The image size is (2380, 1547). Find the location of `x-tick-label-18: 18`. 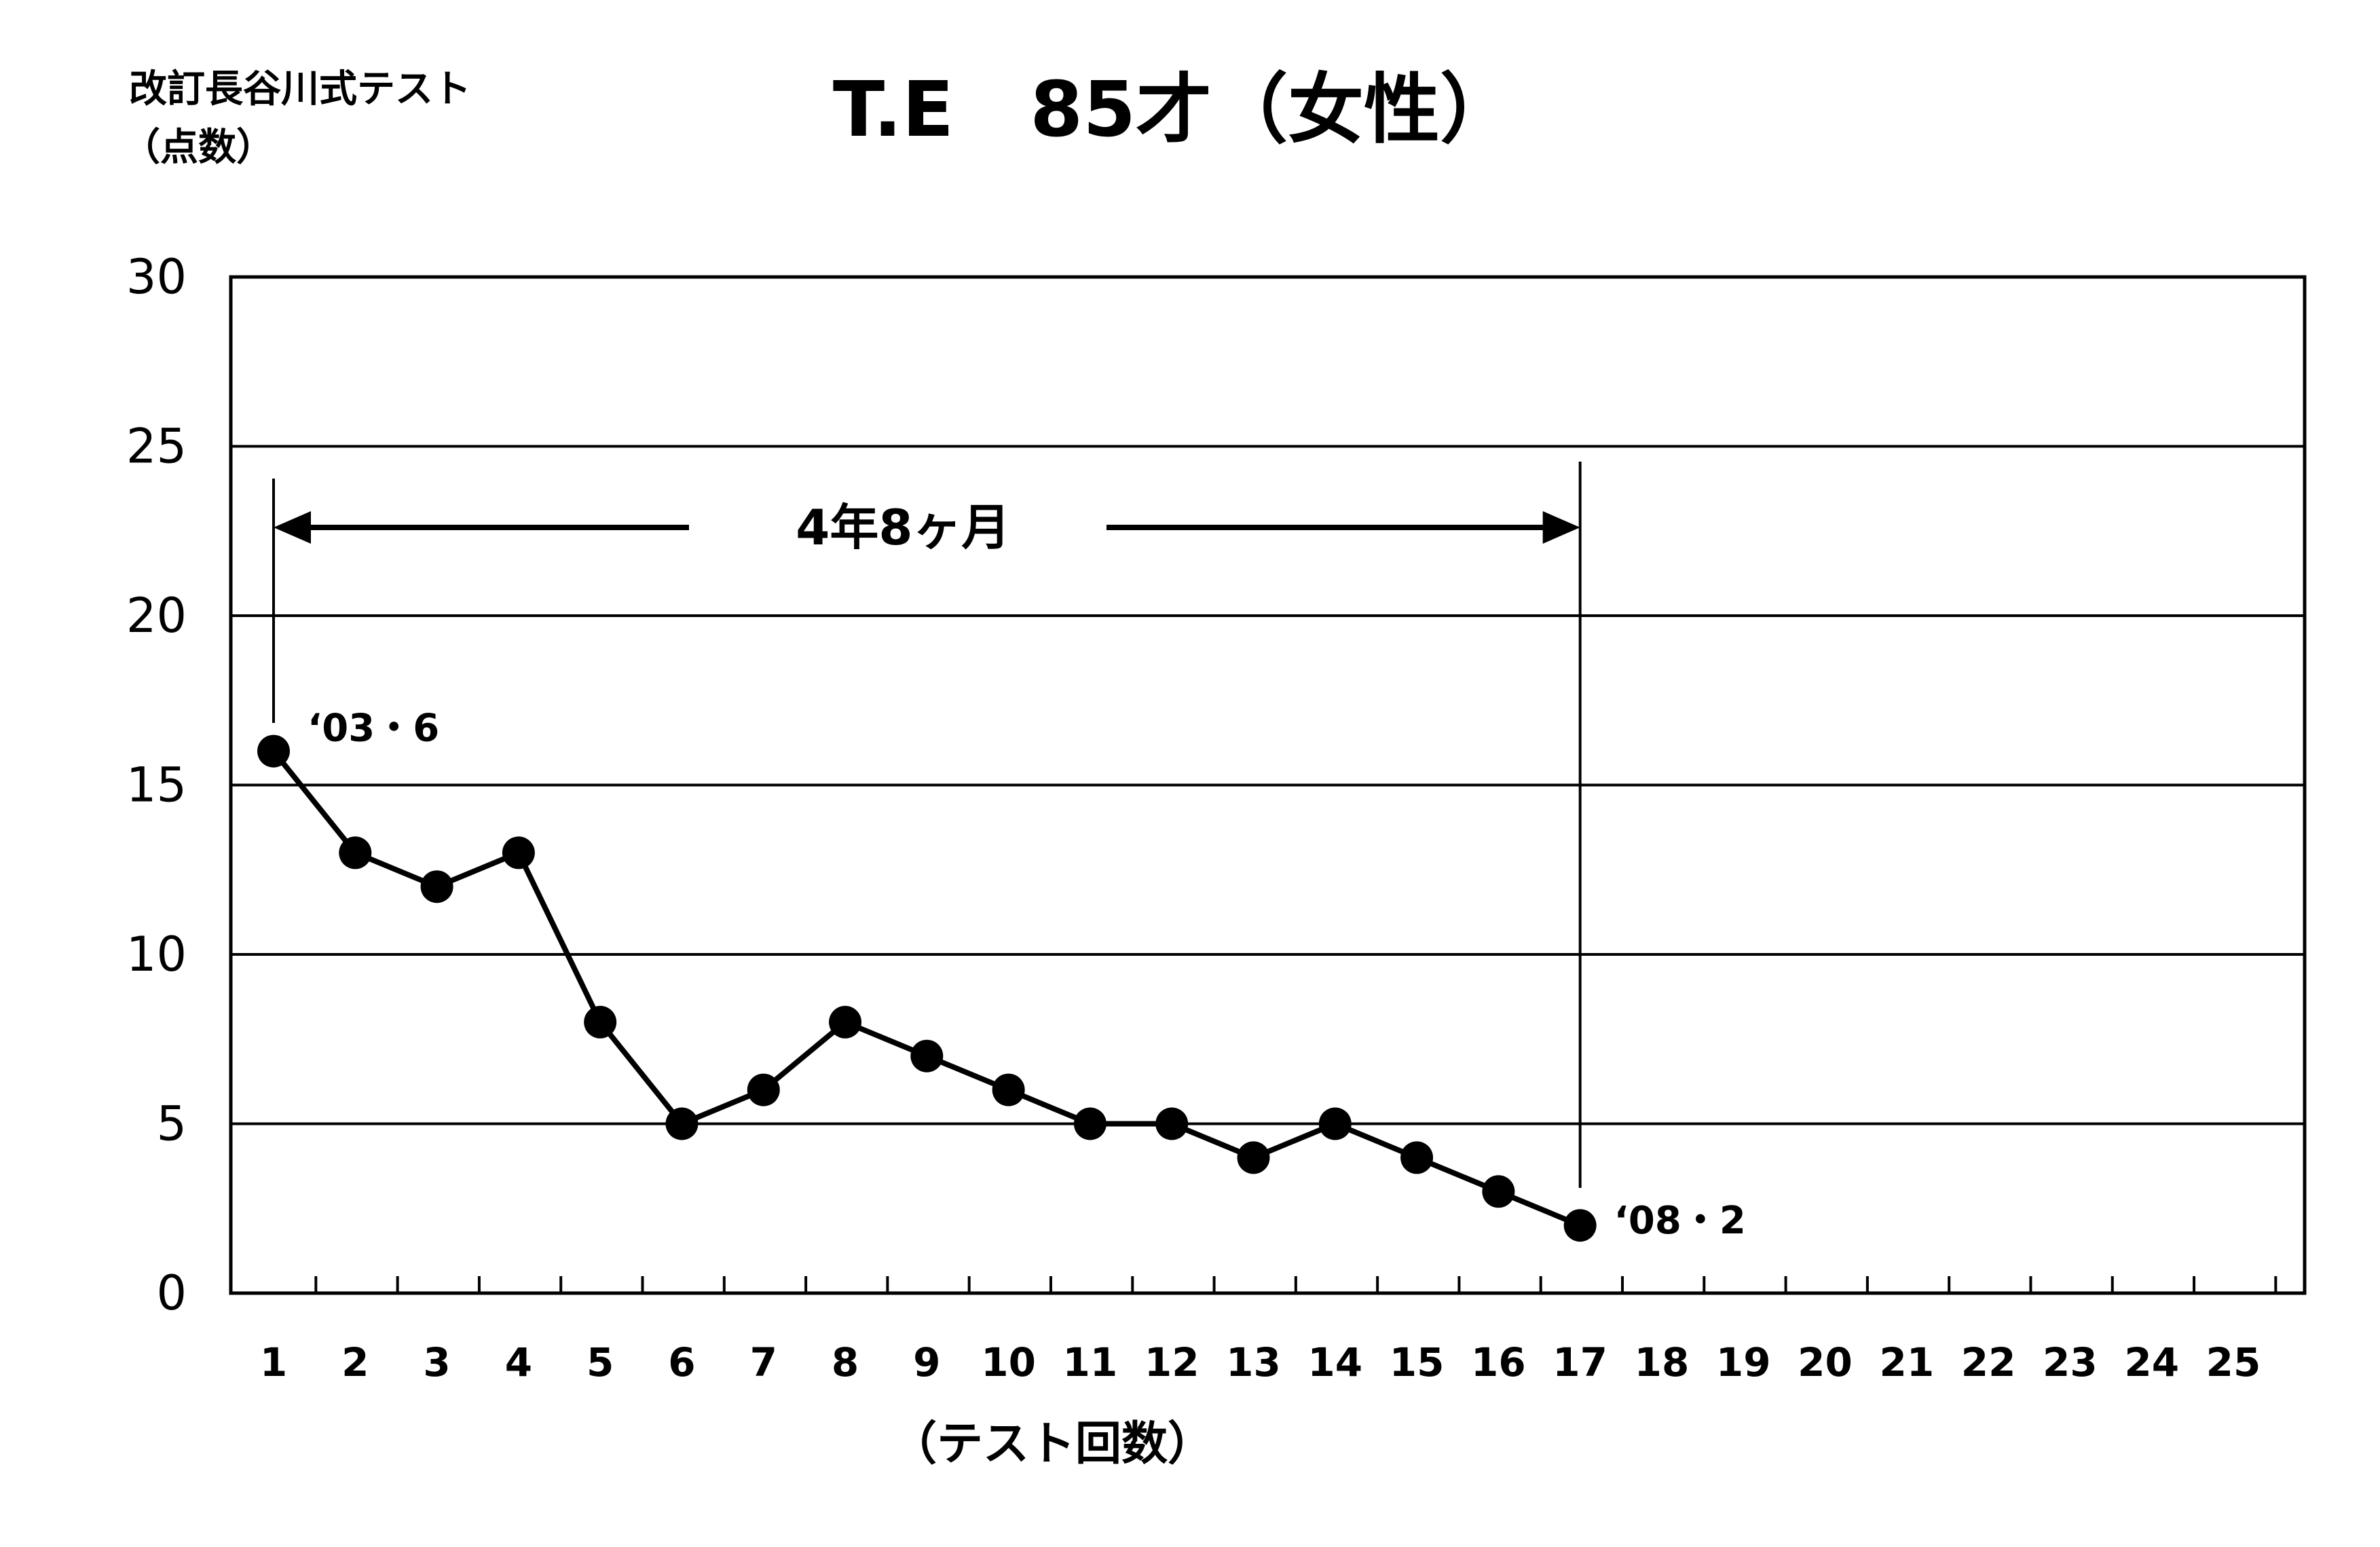

x-tick-label-18: 18 is located at coordinates (1662, 1362).